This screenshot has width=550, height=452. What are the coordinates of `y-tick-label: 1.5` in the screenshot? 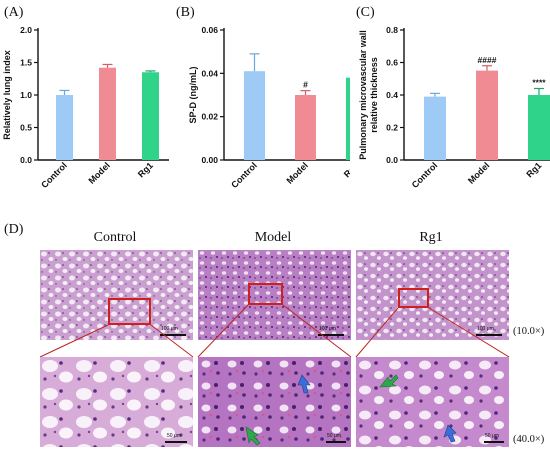 It's located at (26, 63).